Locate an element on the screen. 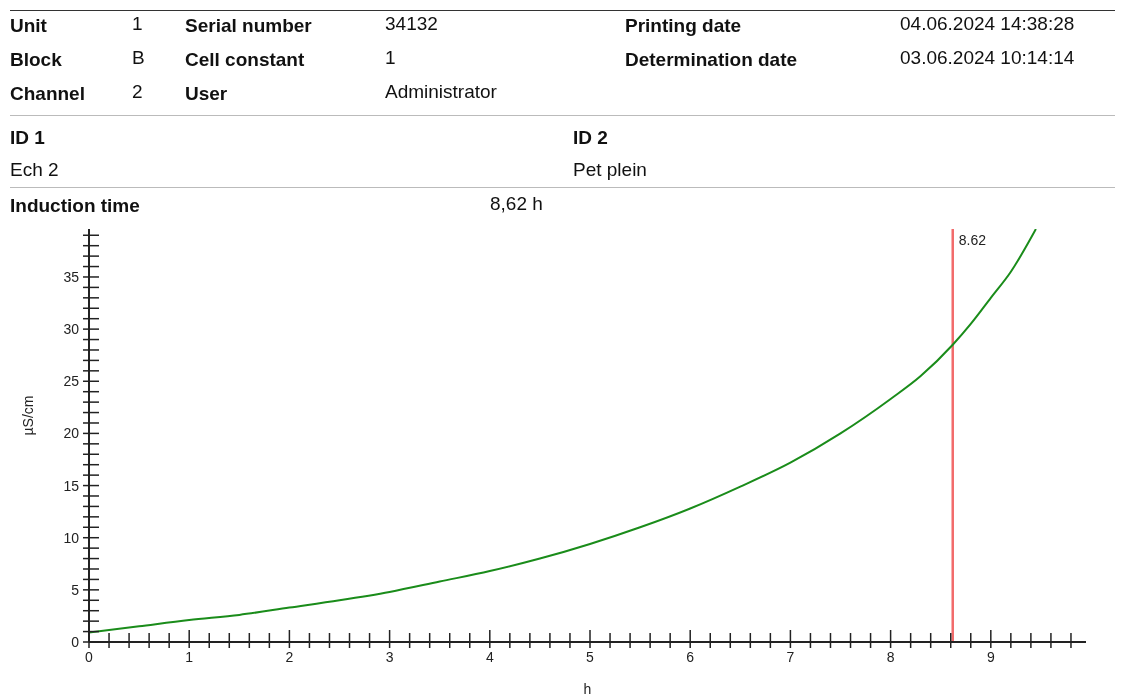 The image size is (1130, 694). text: Channel is located at coordinates (47, 94).